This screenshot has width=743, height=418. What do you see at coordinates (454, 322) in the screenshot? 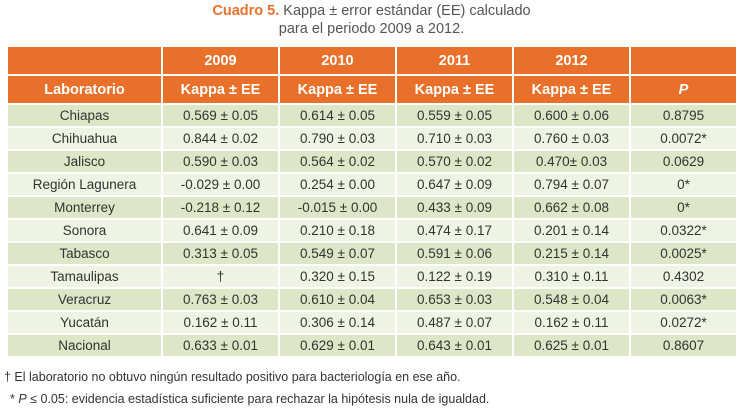
I see `kappa-cell: 0.487 ± 0.07` at bounding box center [454, 322].